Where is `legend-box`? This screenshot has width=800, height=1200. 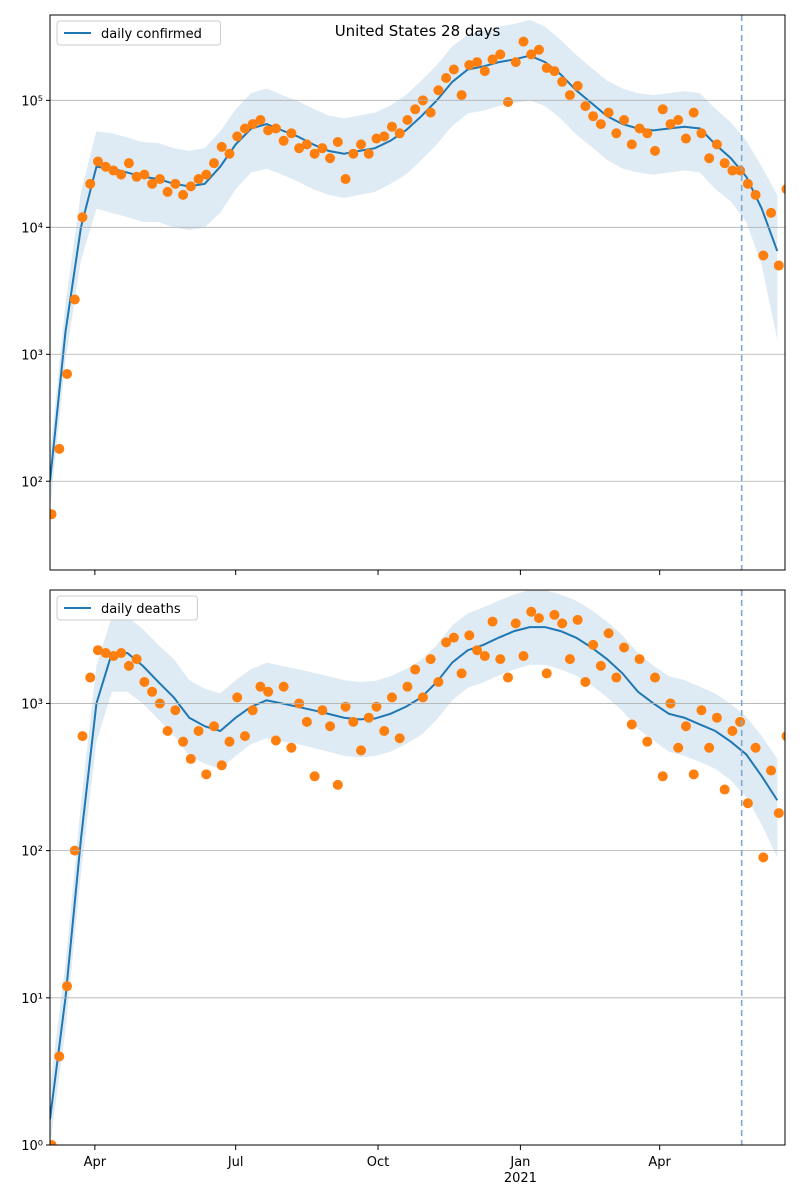 legend-box is located at coordinates (127, 608).